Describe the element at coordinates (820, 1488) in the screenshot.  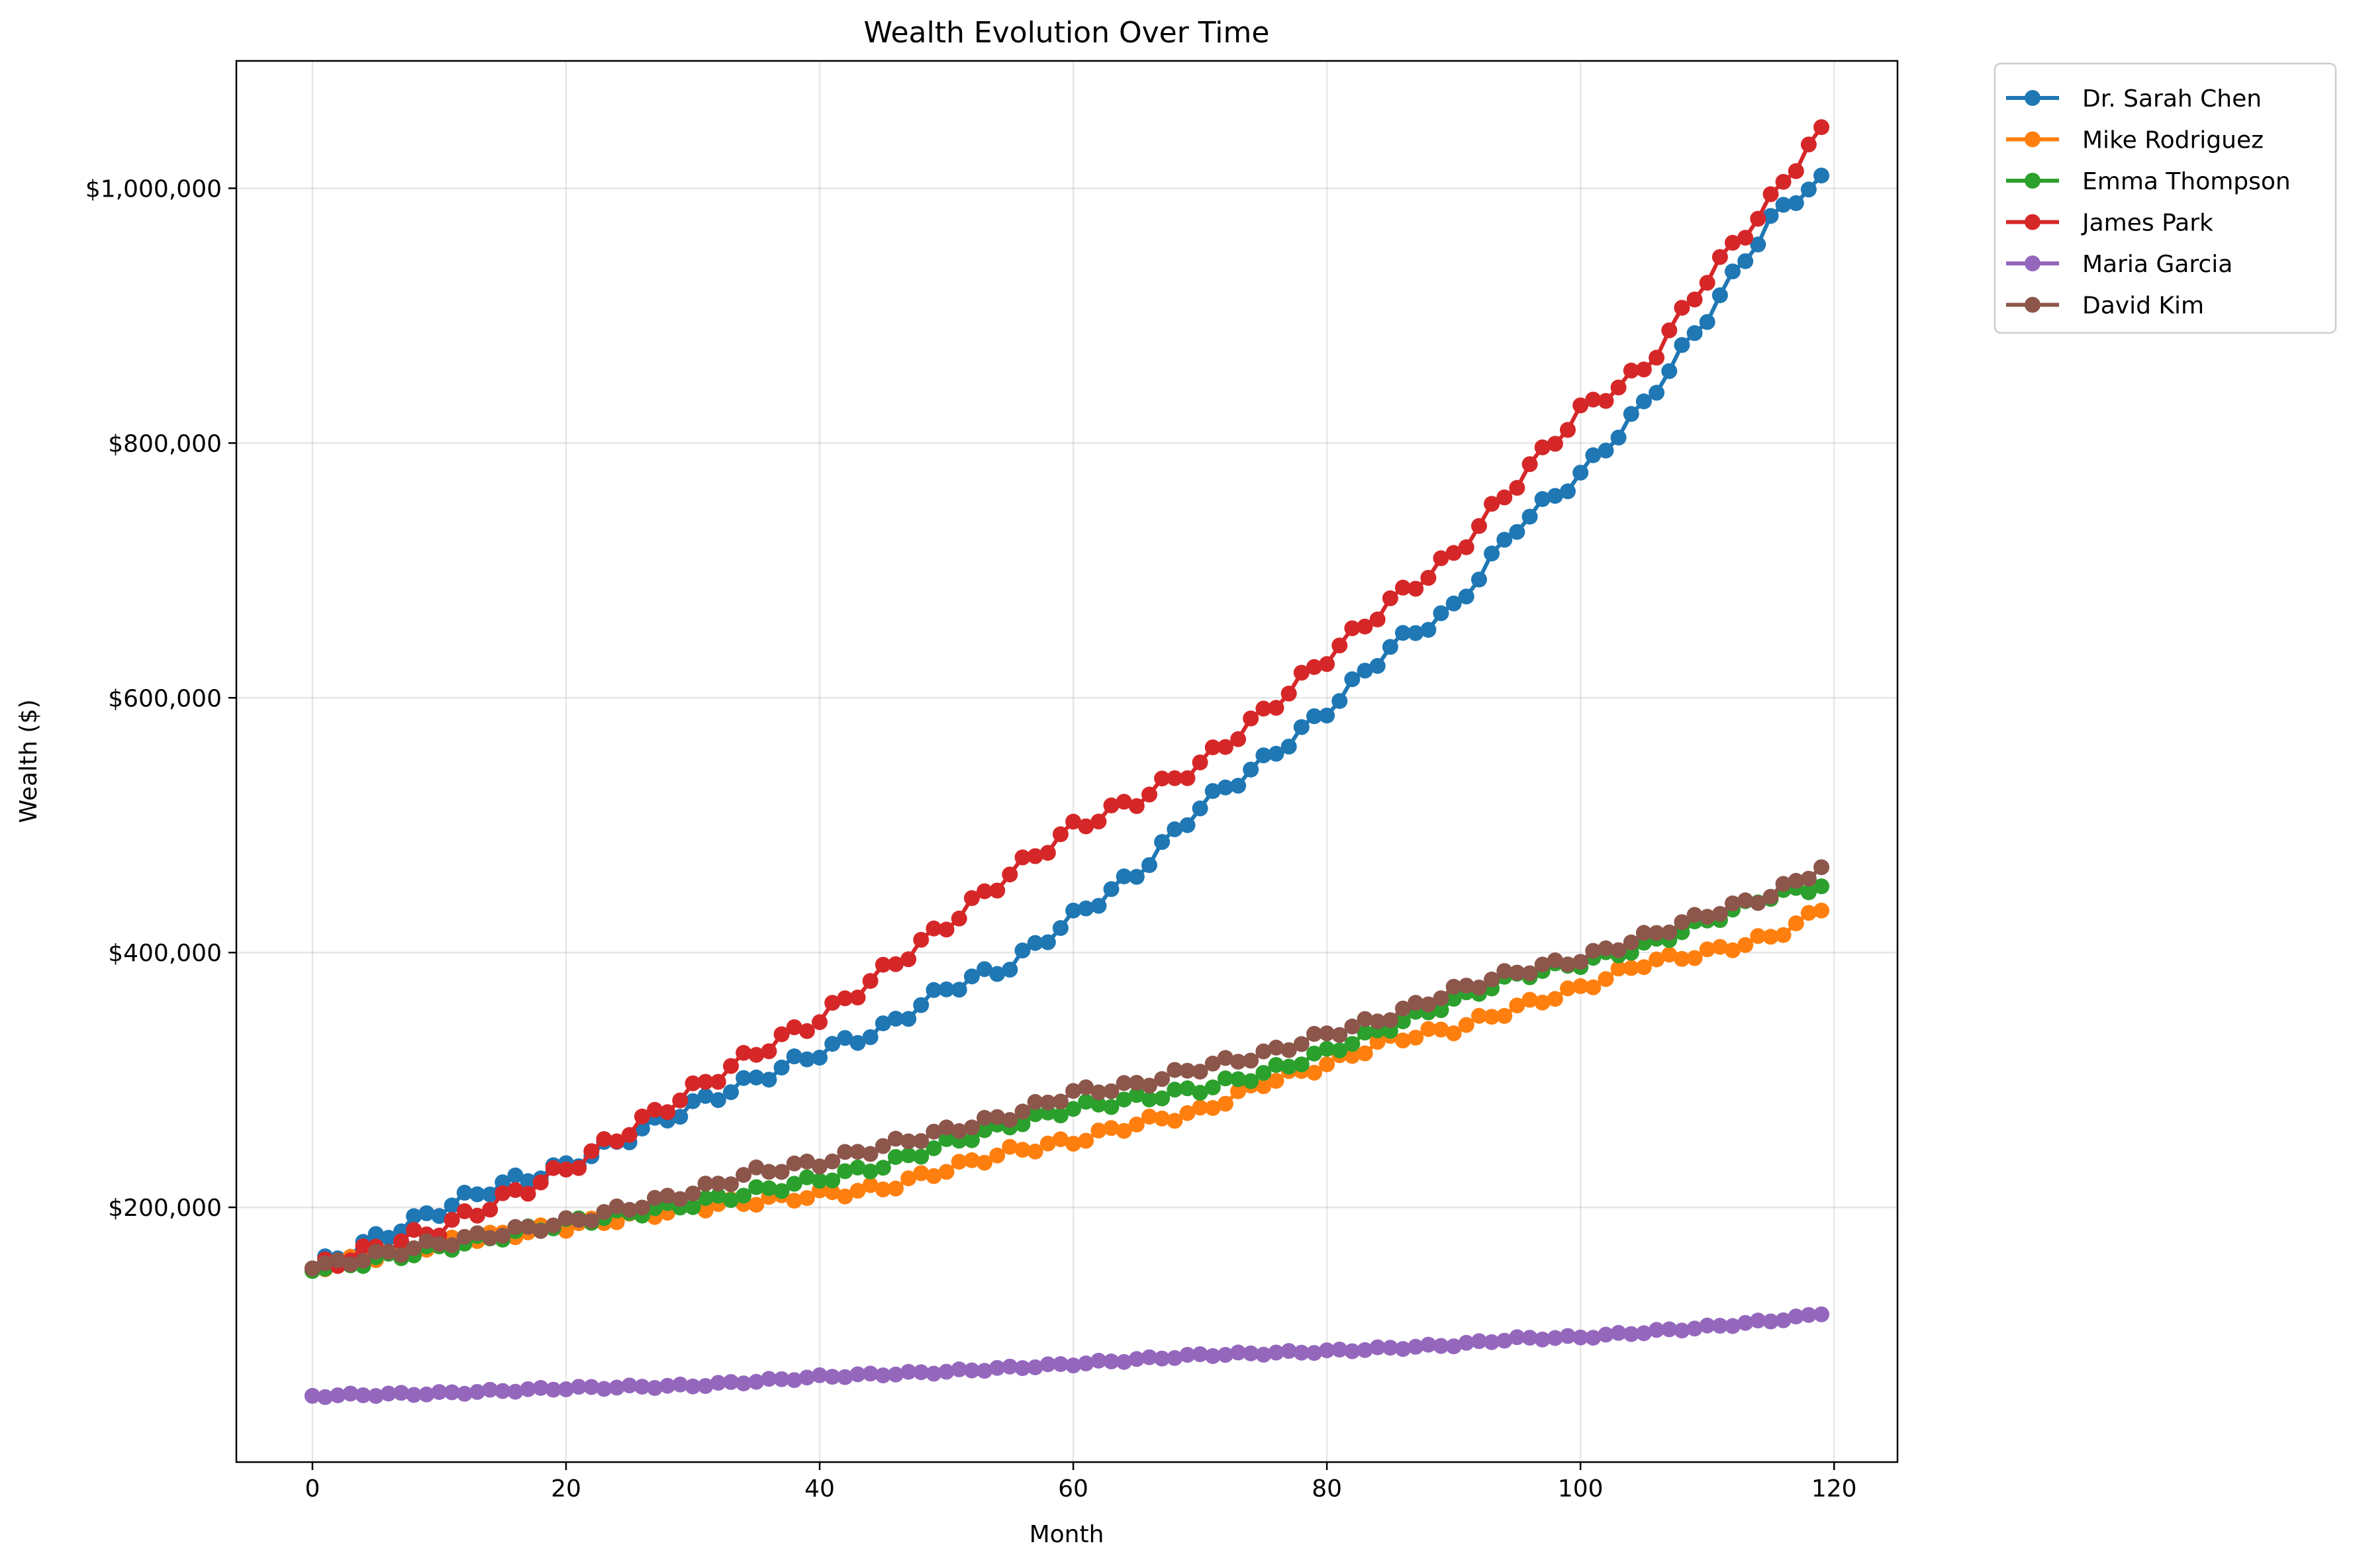
I see `x-tick-label: 40` at that location.